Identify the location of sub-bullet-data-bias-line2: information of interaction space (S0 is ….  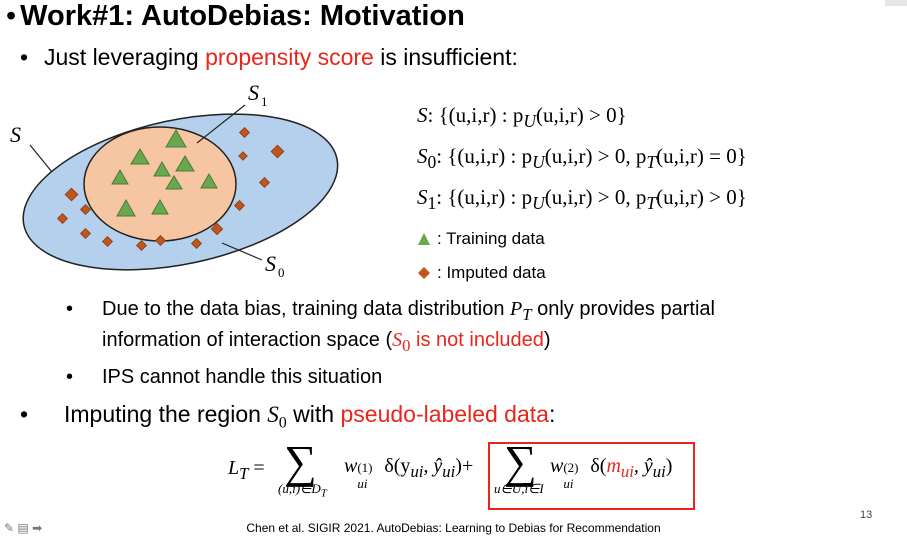
(326, 342).